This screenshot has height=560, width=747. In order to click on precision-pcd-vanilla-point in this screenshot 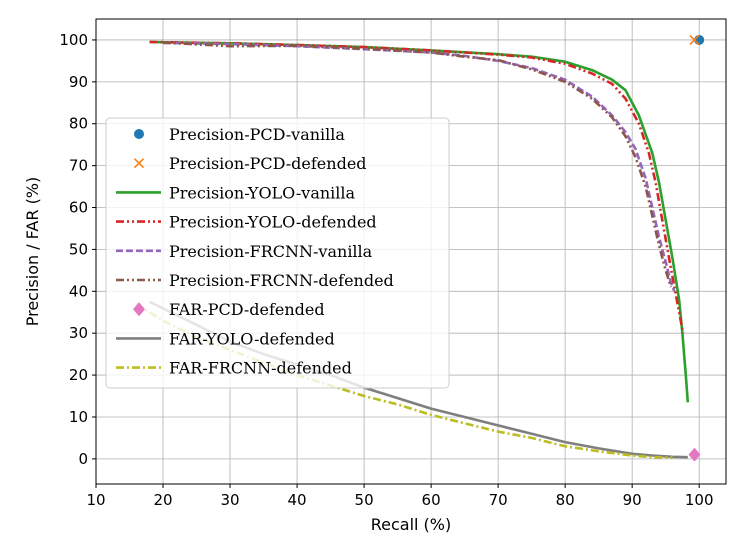, I will do `click(699, 39)`.